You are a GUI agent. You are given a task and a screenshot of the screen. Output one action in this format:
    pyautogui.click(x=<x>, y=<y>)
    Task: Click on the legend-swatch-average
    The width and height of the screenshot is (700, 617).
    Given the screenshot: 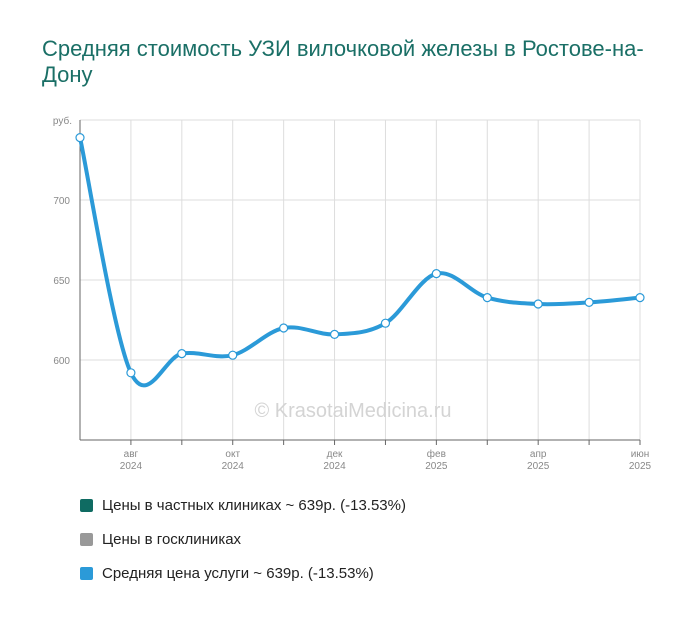 What is the action you would take?
    pyautogui.click(x=86, y=573)
    